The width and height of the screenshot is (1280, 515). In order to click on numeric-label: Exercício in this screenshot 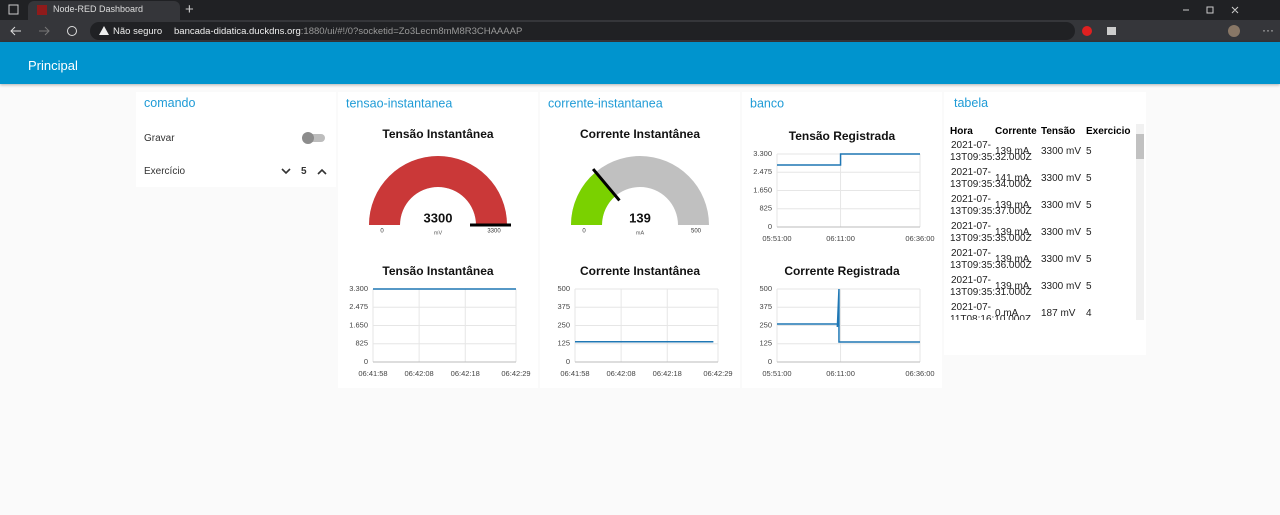, I will do `click(165, 171)`.